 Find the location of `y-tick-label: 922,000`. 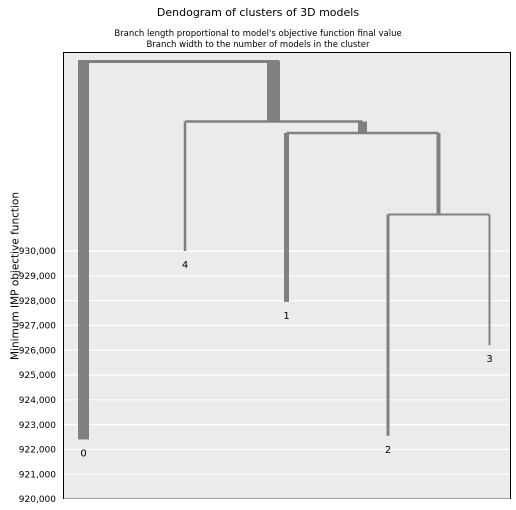

y-tick-label: 922,000 is located at coordinates (37, 451).